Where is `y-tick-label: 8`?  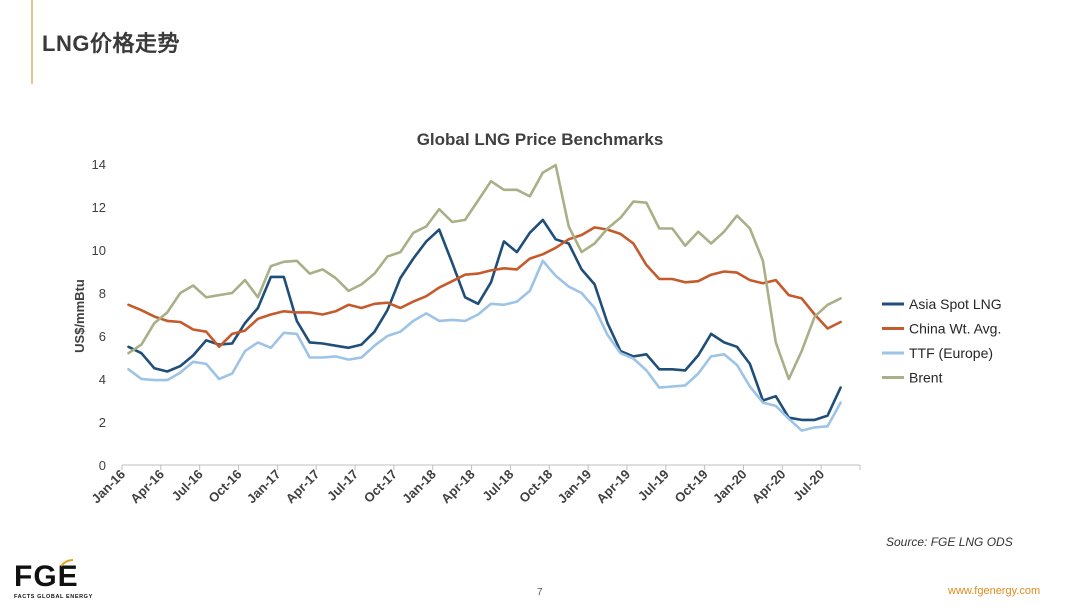 y-tick-label: 8 is located at coordinates (102, 293).